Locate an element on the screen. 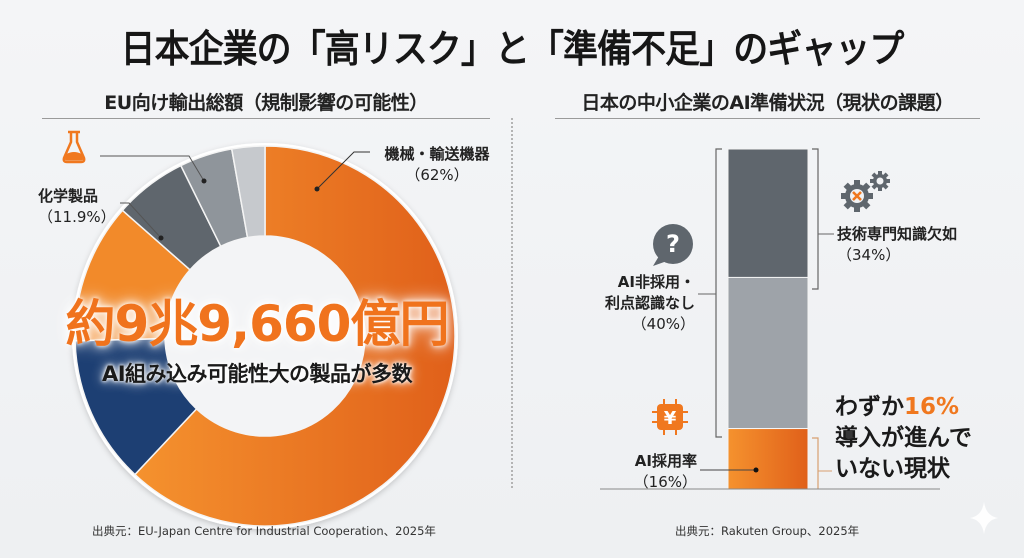 The height and width of the screenshot is (558, 1024). question-bubble-icon: ? is located at coordinates (673, 245).